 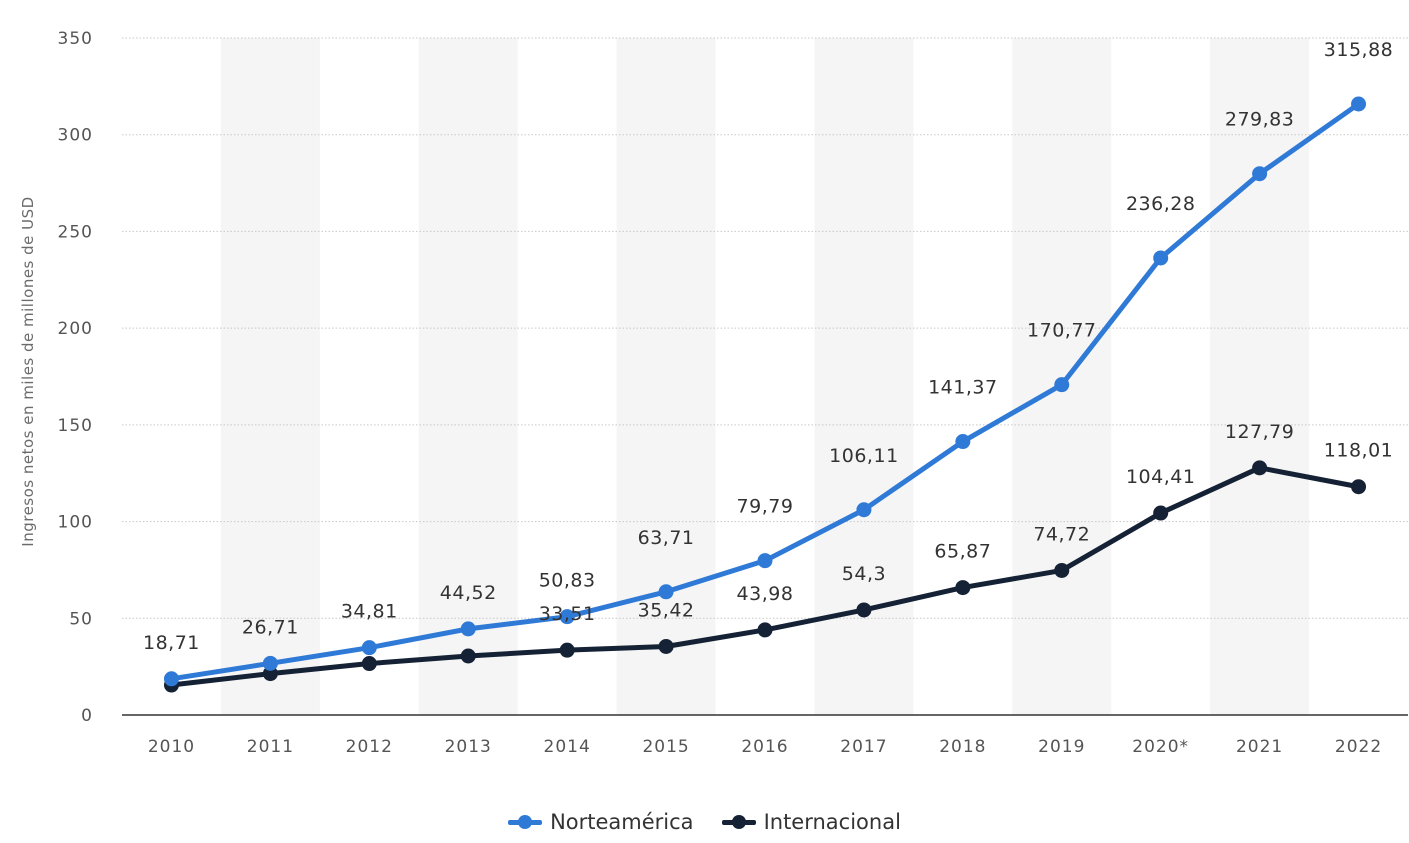 What do you see at coordinates (1259, 747) in the screenshot?
I see `x-tick-label: 2021` at bounding box center [1259, 747].